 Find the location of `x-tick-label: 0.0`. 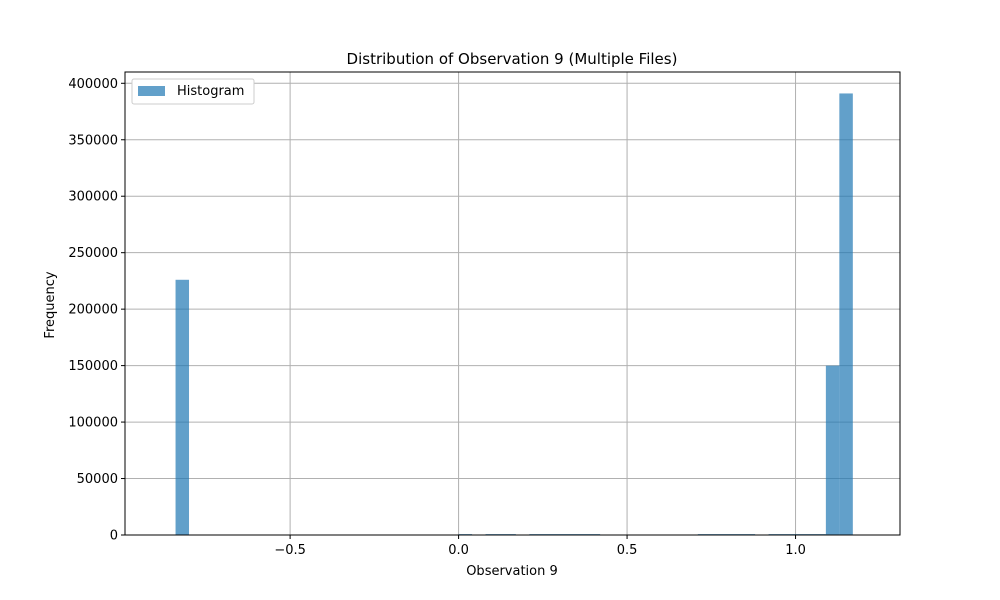

x-tick-label: 0.0 is located at coordinates (458, 550).